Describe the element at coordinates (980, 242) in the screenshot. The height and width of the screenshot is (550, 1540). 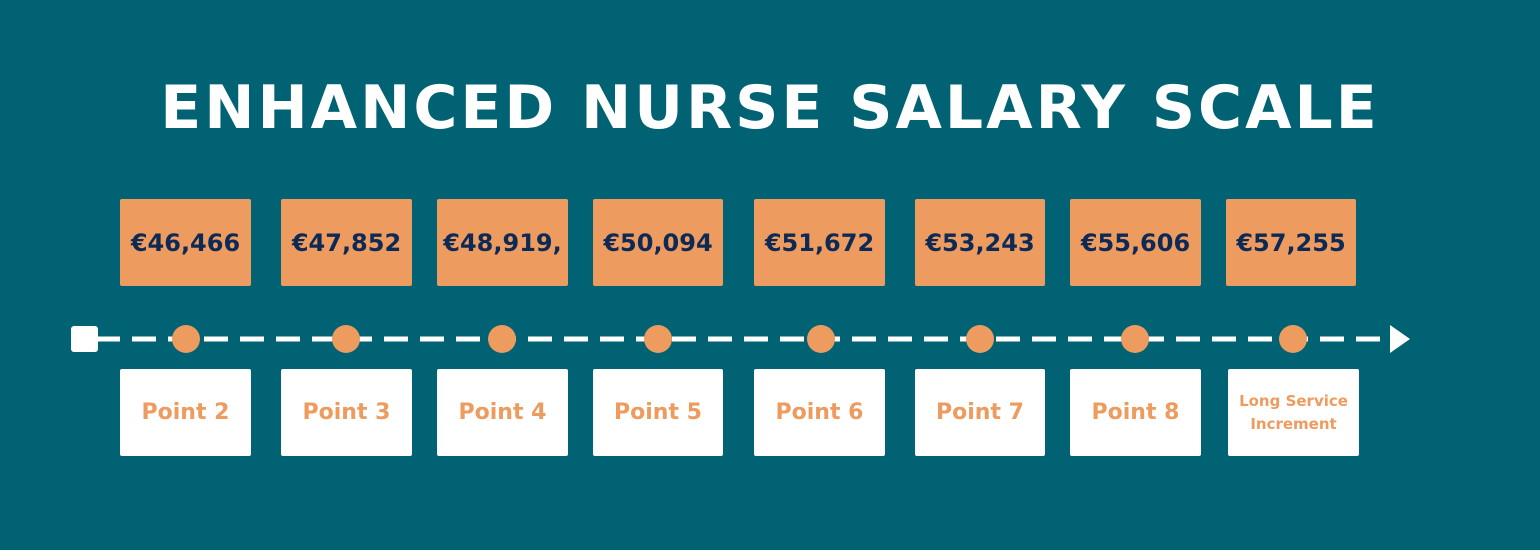
I see `salary-box-point-7: €53,243` at that location.